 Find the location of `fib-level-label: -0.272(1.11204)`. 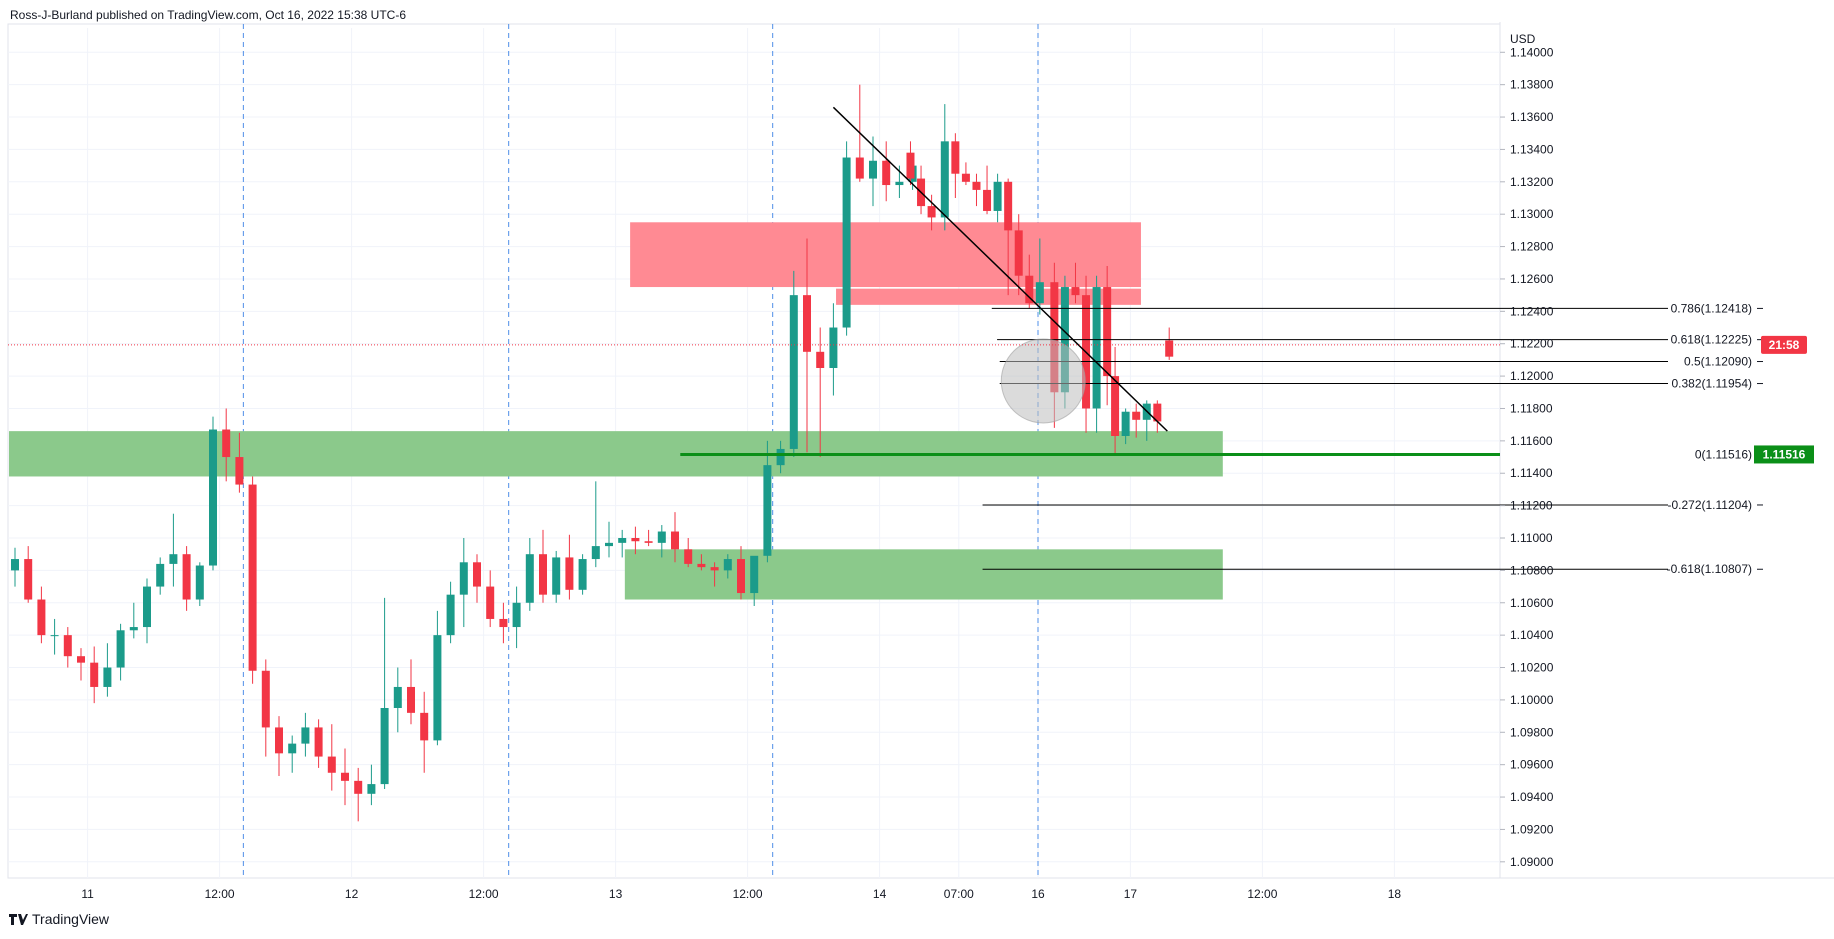

fib-level-label: -0.272(1.11204) is located at coordinates (1709, 505).